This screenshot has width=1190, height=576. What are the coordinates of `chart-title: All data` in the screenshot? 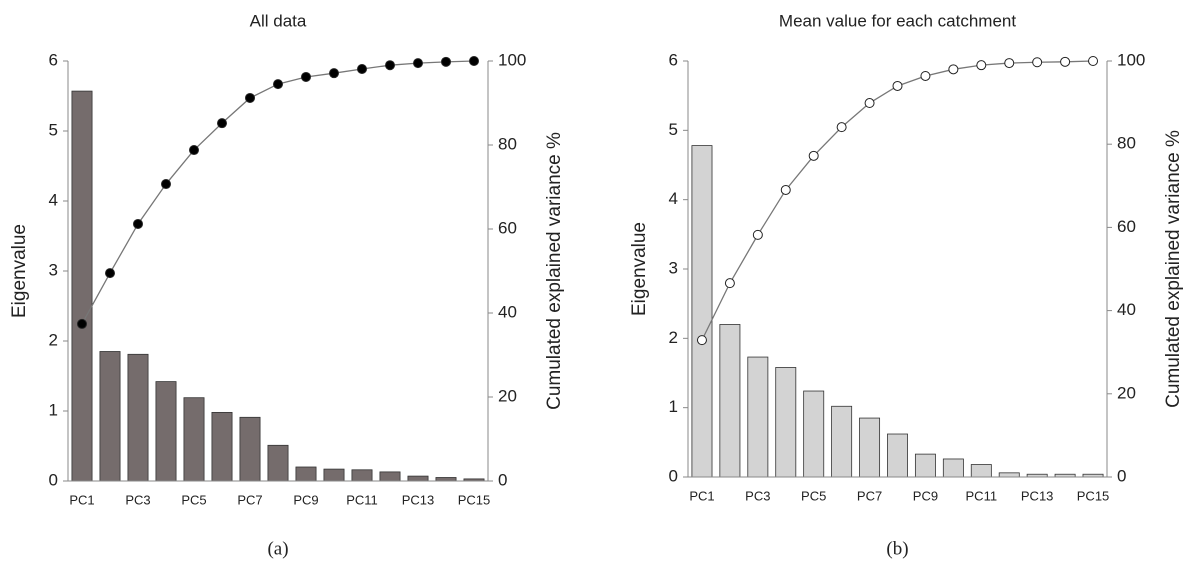 It's located at (278, 20).